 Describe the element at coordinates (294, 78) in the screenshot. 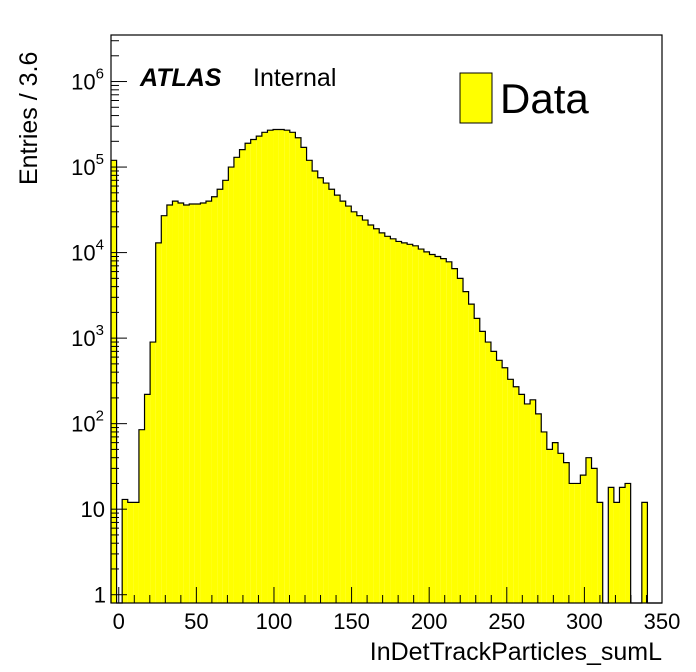

I see `status-label: Internal` at that location.